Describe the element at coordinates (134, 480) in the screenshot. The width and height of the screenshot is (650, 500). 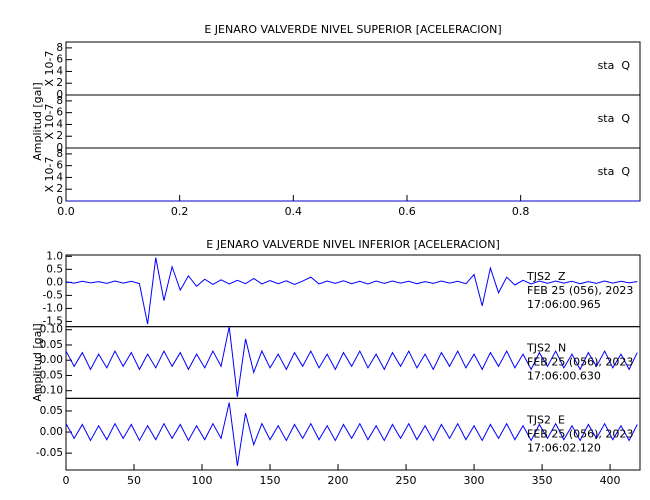
I see `x-tick-label: 50` at that location.